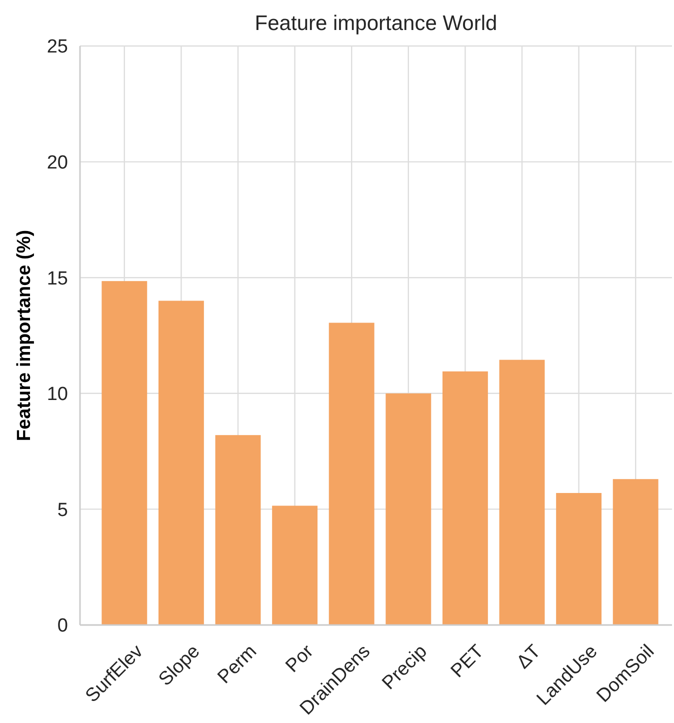 The height and width of the screenshot is (723, 674). I want to click on y-tick-label: 25, so click(57, 47).